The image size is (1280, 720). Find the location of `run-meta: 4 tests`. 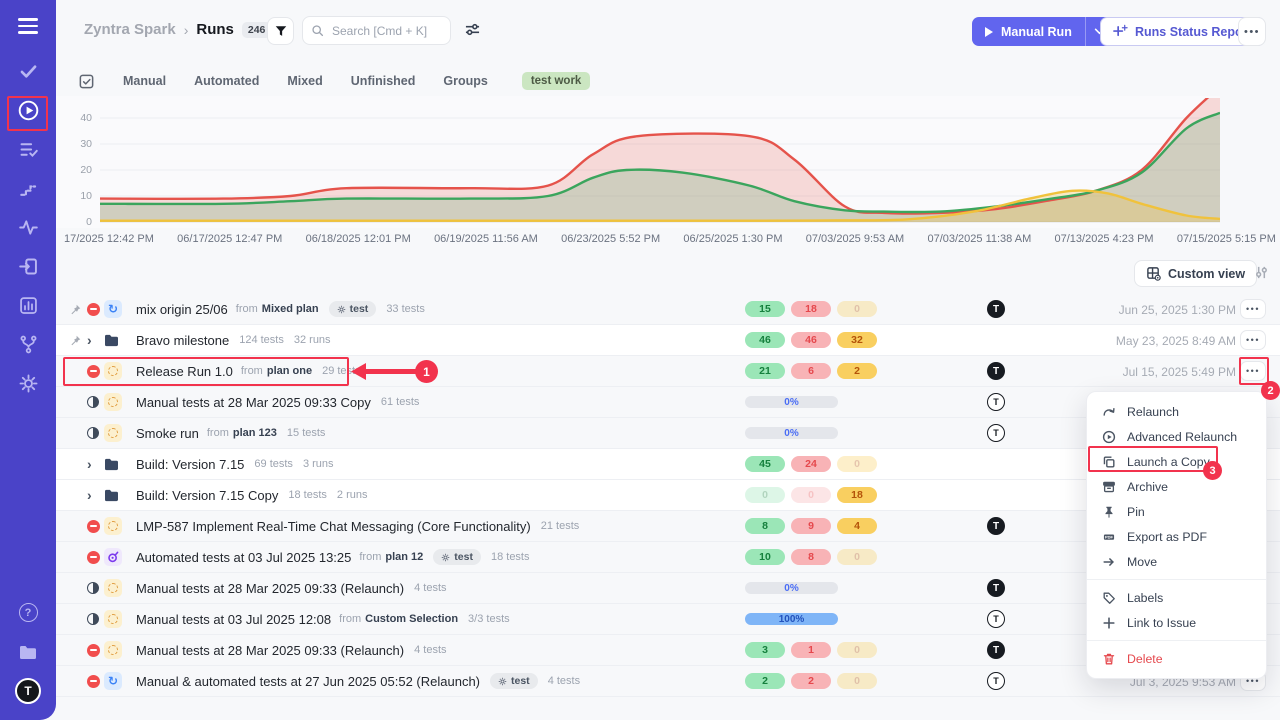

run-meta: 4 tests is located at coordinates (430, 650).